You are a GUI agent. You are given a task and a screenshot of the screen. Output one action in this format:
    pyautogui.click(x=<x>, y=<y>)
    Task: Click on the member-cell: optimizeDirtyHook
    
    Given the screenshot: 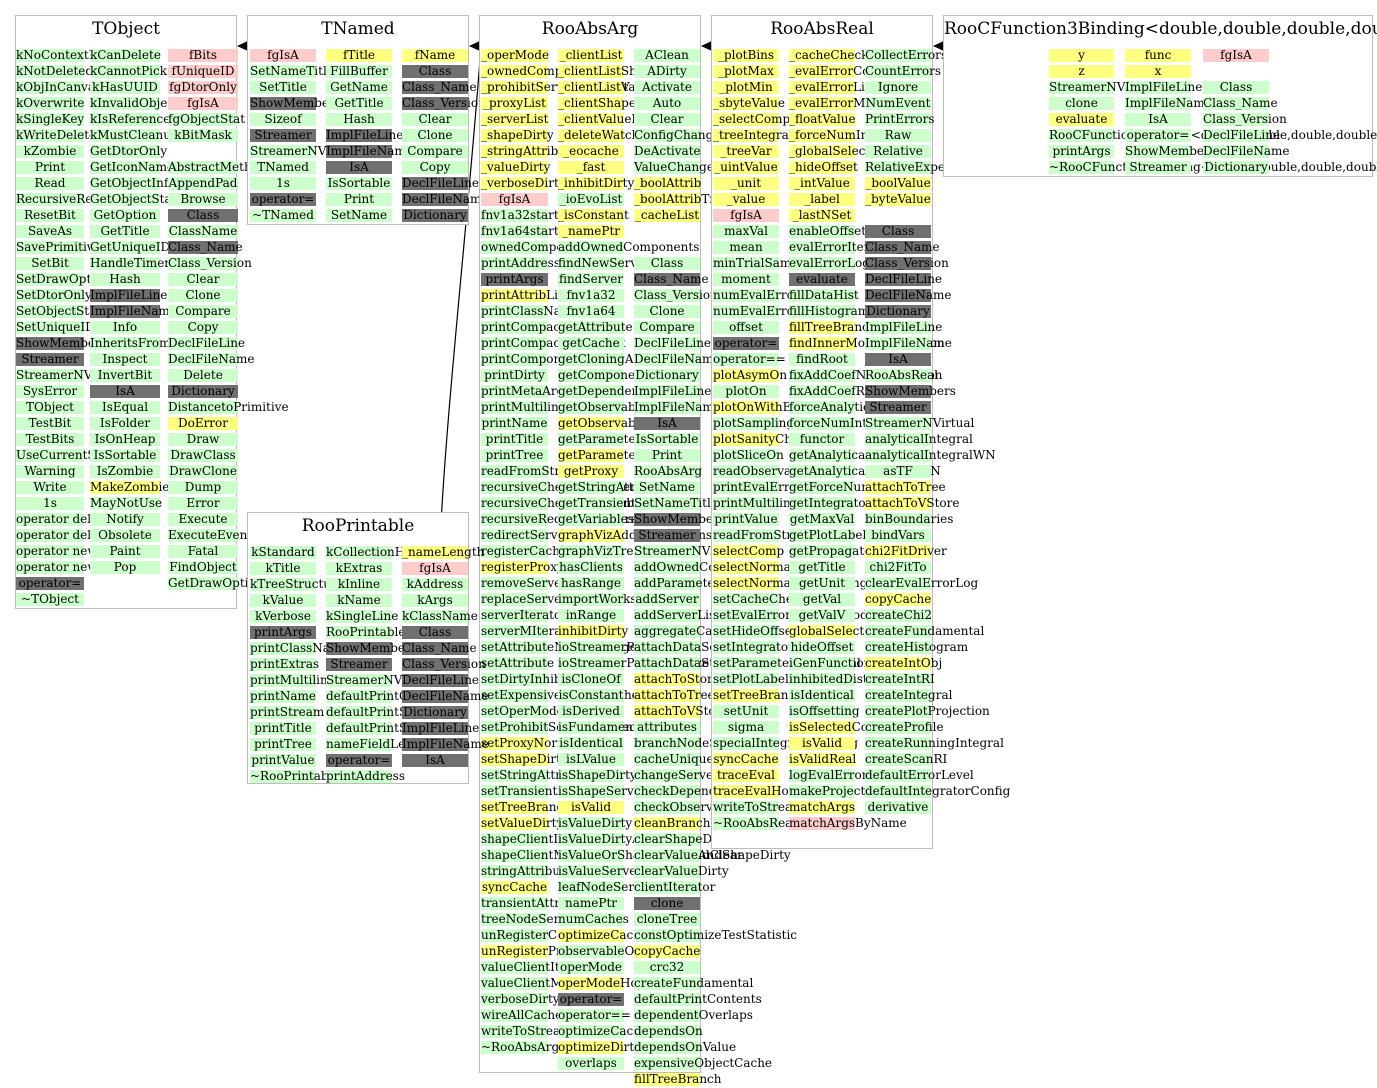 What is the action you would take?
    pyautogui.click(x=615, y=1047)
    